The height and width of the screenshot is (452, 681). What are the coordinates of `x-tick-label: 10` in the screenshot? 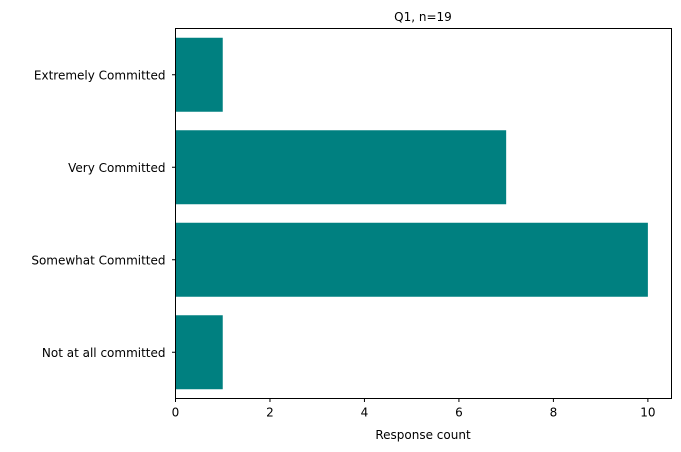 It's located at (647, 413).